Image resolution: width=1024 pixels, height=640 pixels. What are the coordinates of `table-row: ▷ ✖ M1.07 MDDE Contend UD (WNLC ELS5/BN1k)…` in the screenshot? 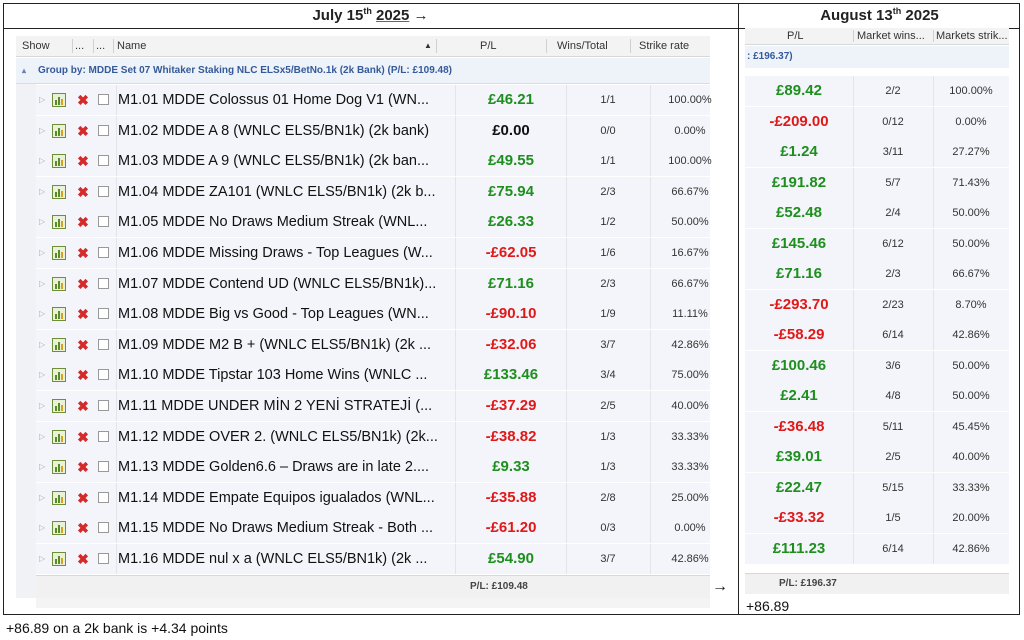 It's located at (373, 284).